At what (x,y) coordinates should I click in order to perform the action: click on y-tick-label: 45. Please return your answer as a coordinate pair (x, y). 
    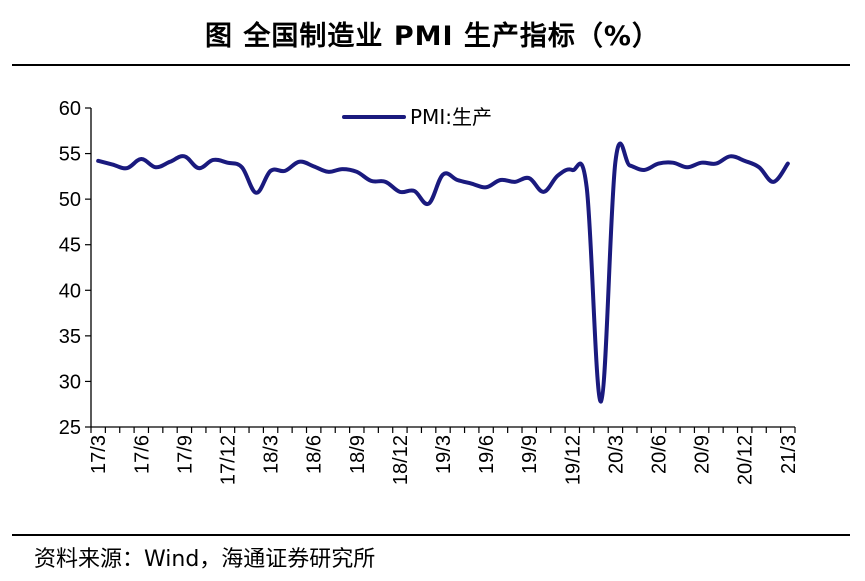
    Looking at the image, I should click on (70, 246).